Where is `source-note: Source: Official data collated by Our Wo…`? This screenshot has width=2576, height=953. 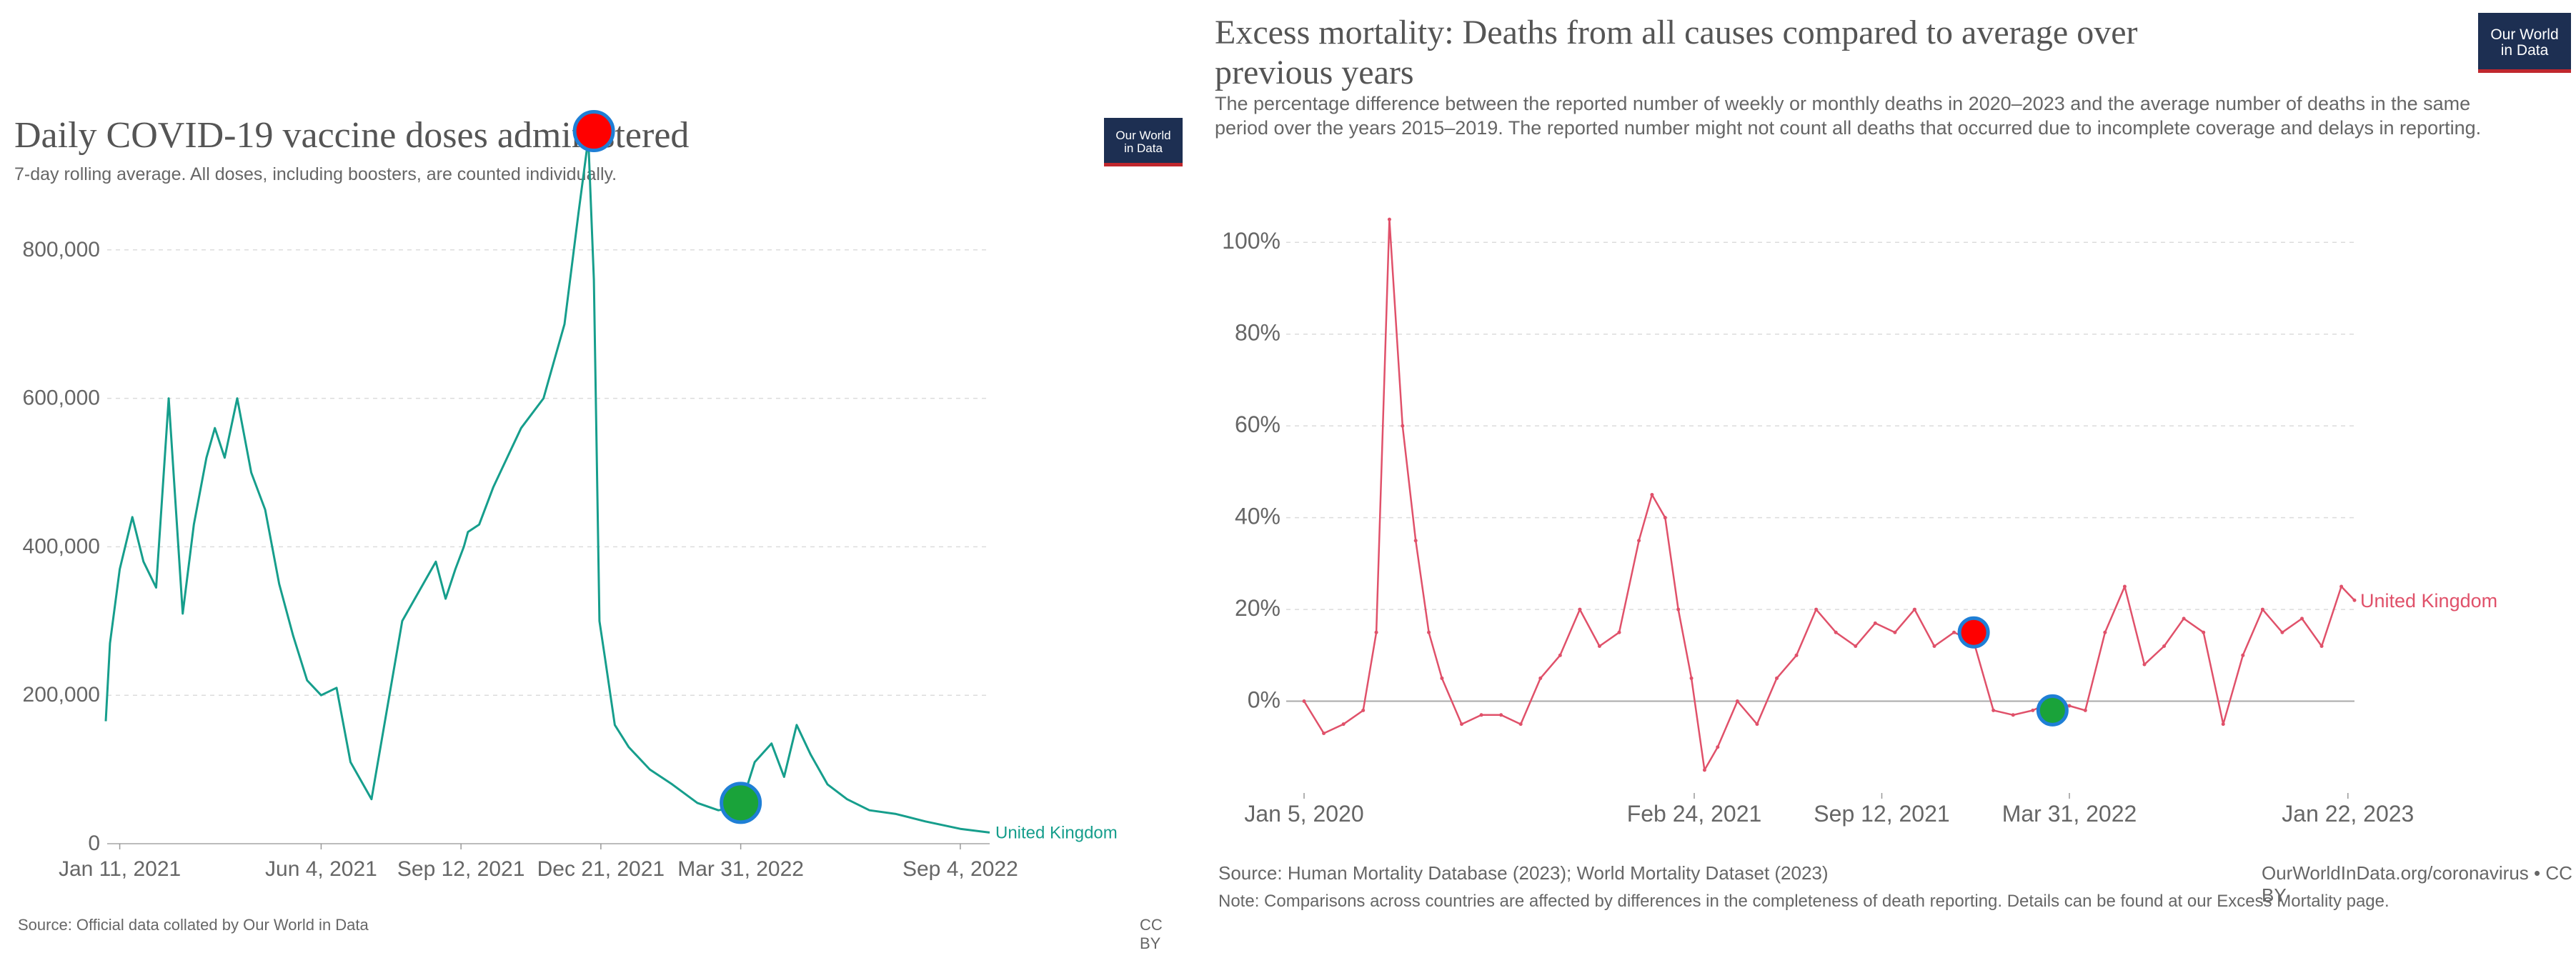
source-note: Source: Official data collated by Our Wo… is located at coordinates (193, 925).